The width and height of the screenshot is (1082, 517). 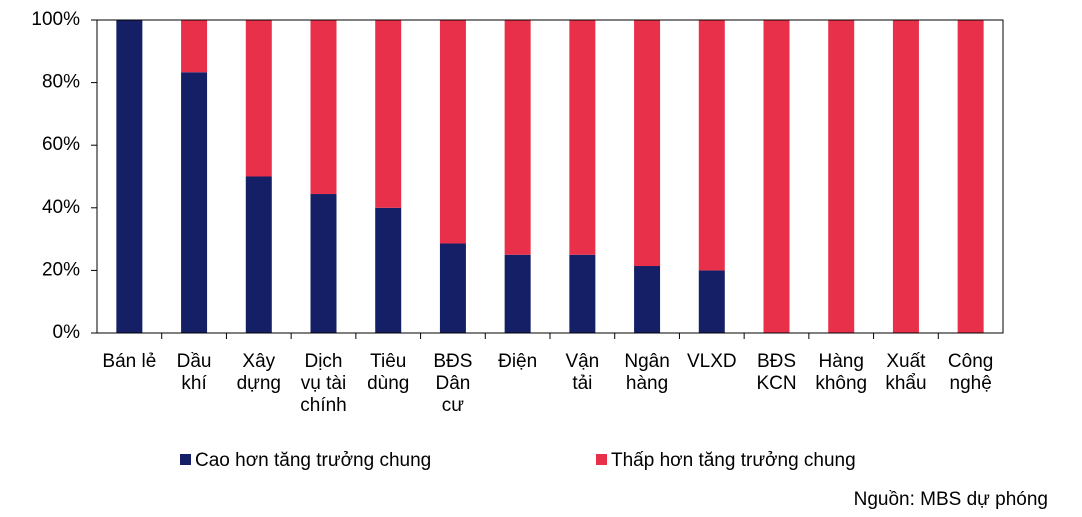 I want to click on x-tick-label: dựng, so click(x=259, y=383).